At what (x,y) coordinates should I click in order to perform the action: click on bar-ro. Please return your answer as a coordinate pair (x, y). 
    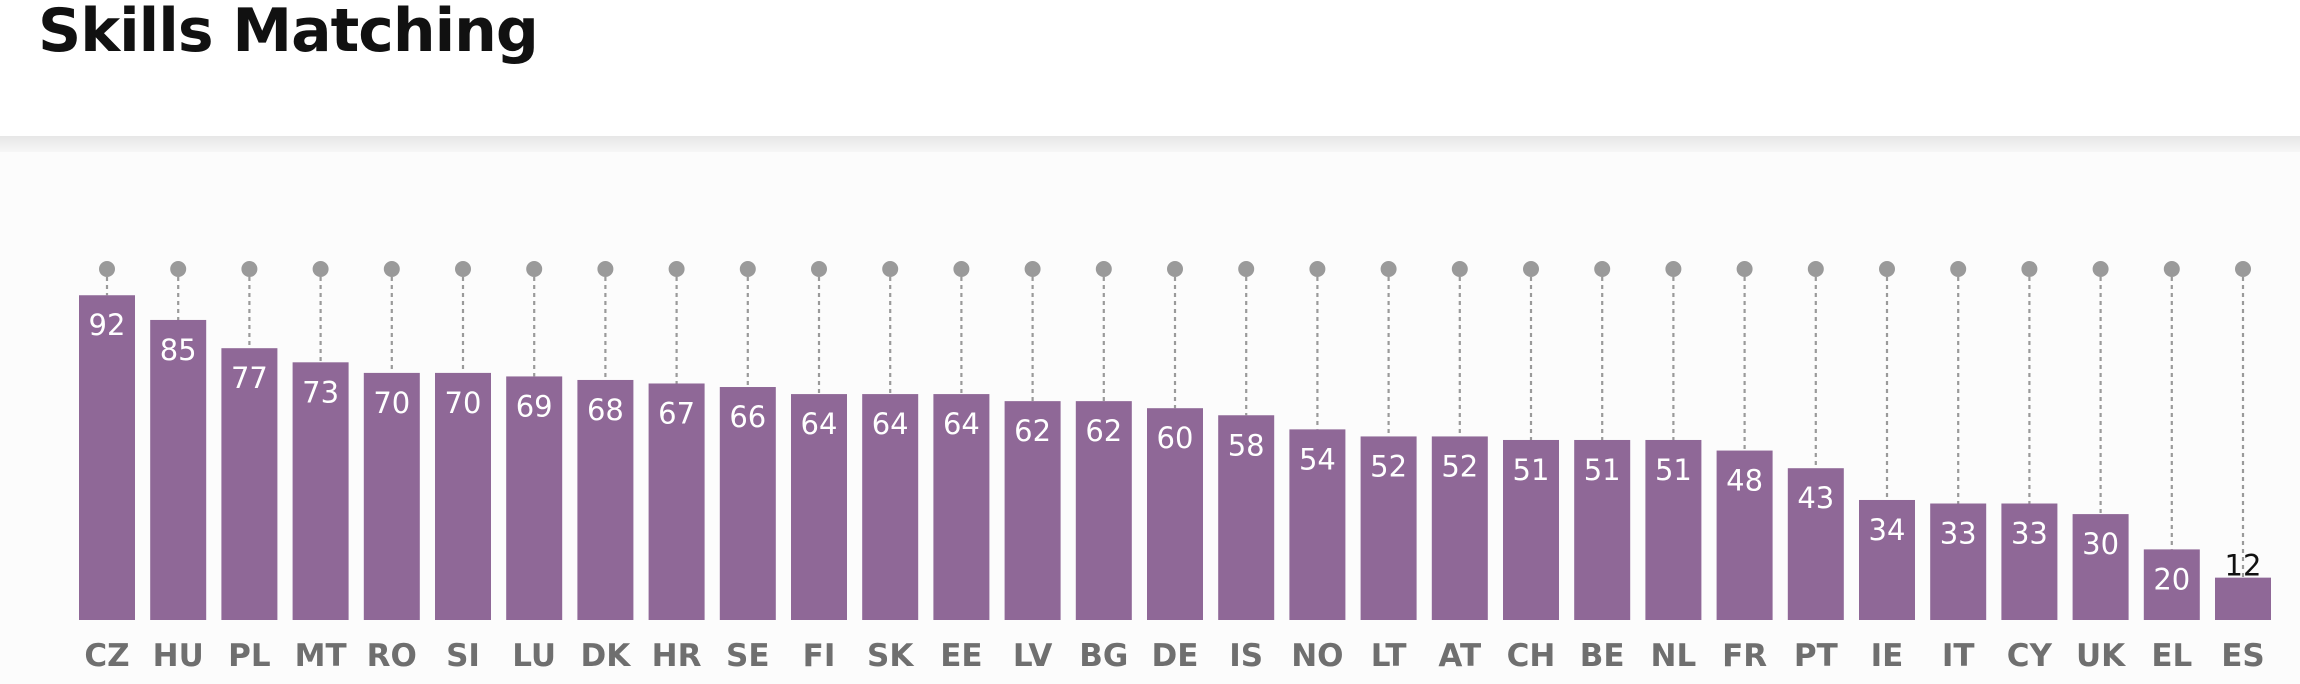
    Looking at the image, I should click on (391, 496).